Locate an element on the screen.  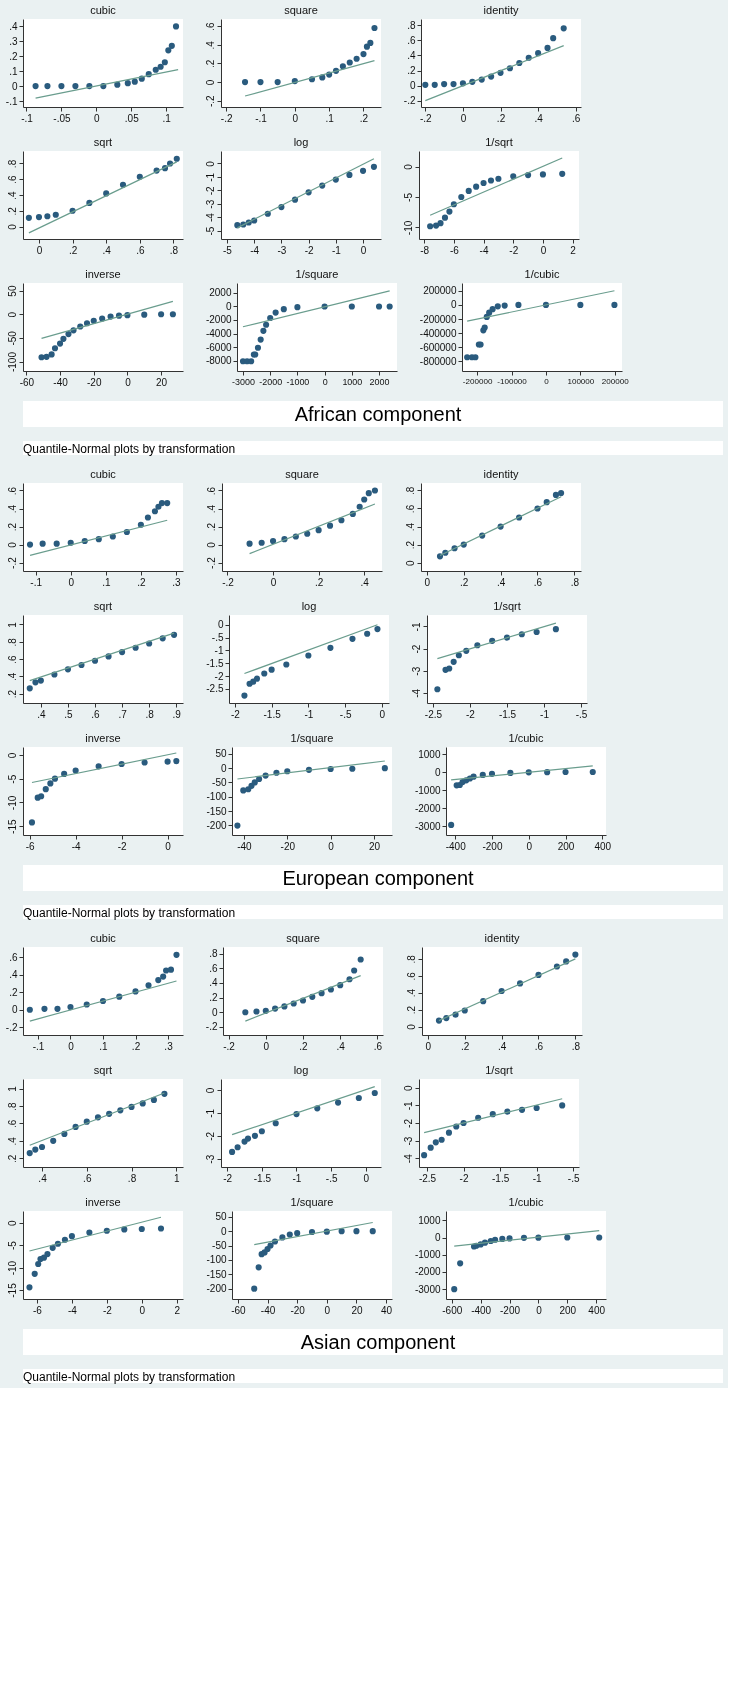
y-tick-label: -.2 is located at coordinates (11, 1027).